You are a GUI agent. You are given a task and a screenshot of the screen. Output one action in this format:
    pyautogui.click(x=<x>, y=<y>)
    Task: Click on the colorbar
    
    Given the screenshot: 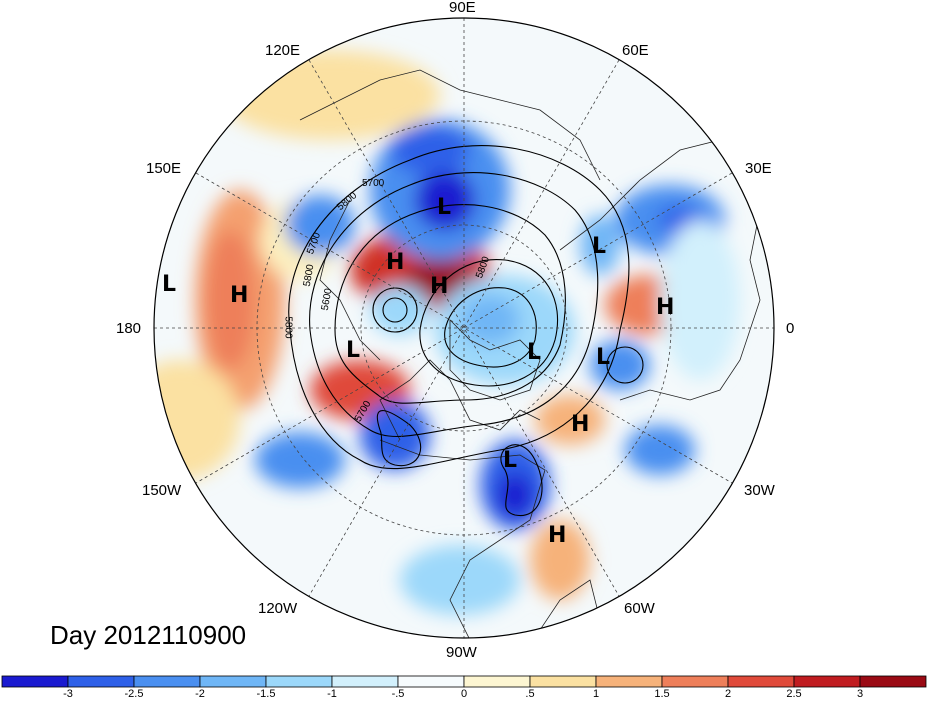 What is the action you would take?
    pyautogui.click(x=464, y=681)
    